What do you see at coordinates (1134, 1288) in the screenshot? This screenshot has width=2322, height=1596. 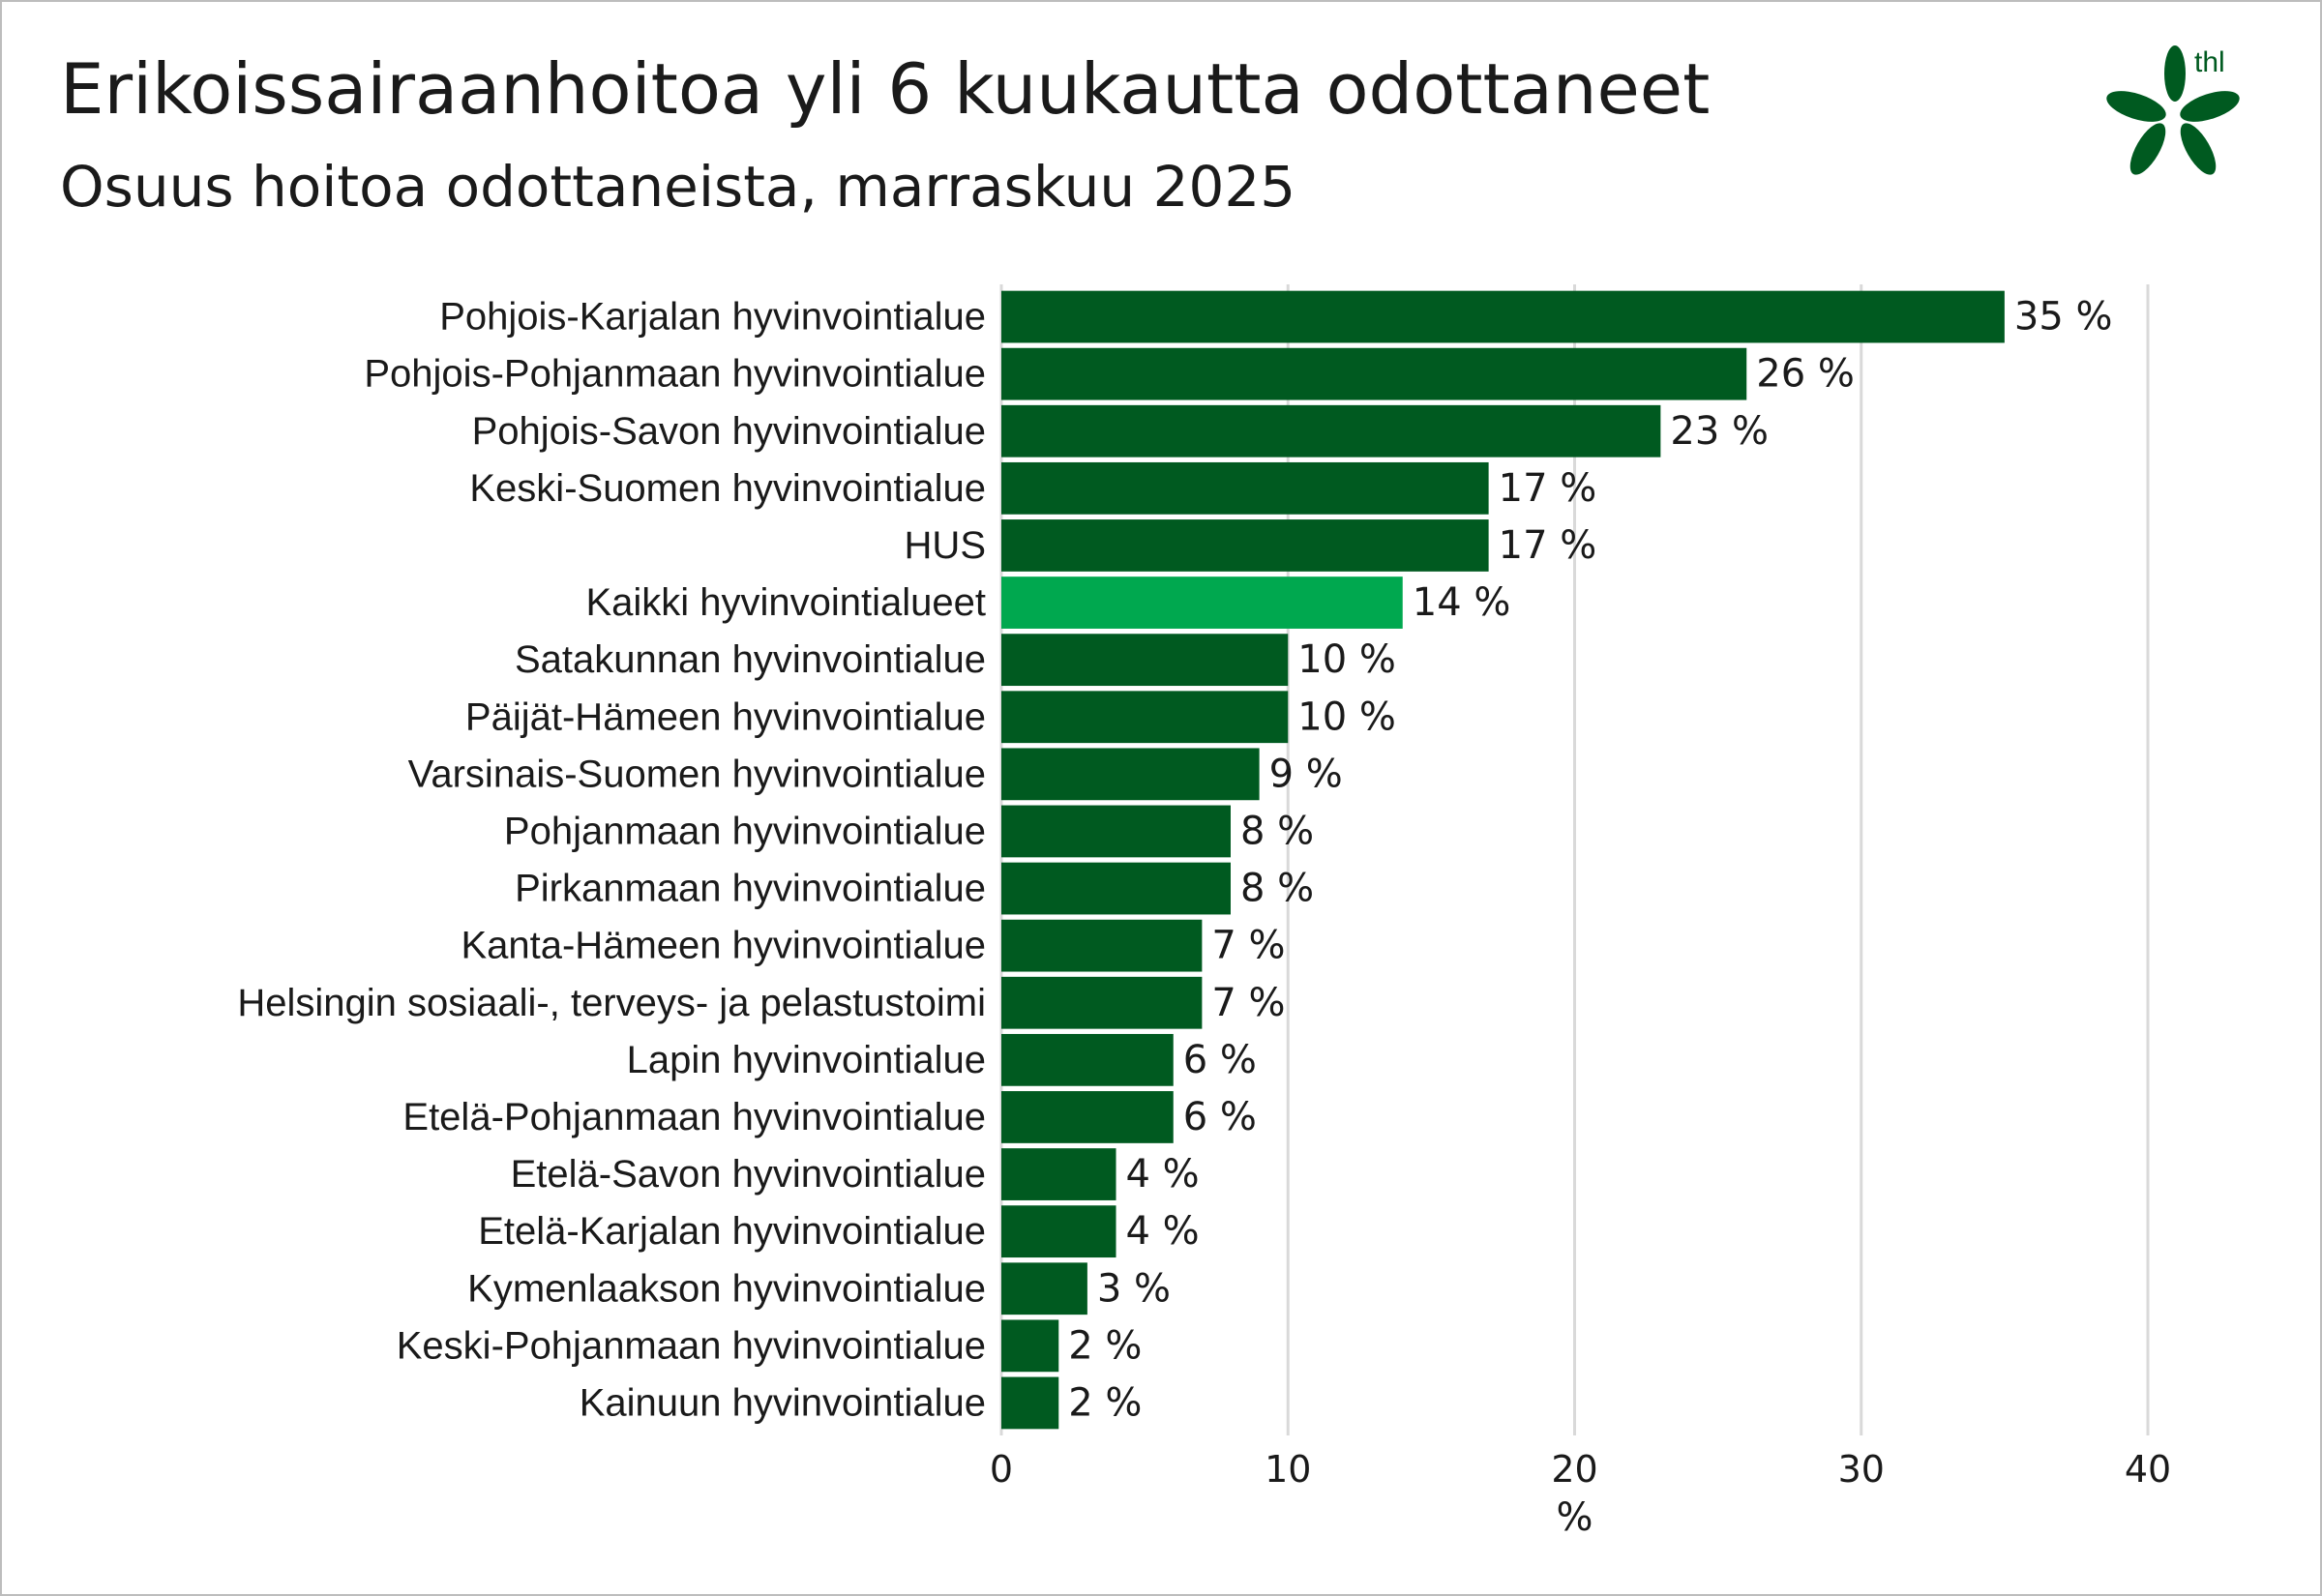 I see `data-label: 3 %` at bounding box center [1134, 1288].